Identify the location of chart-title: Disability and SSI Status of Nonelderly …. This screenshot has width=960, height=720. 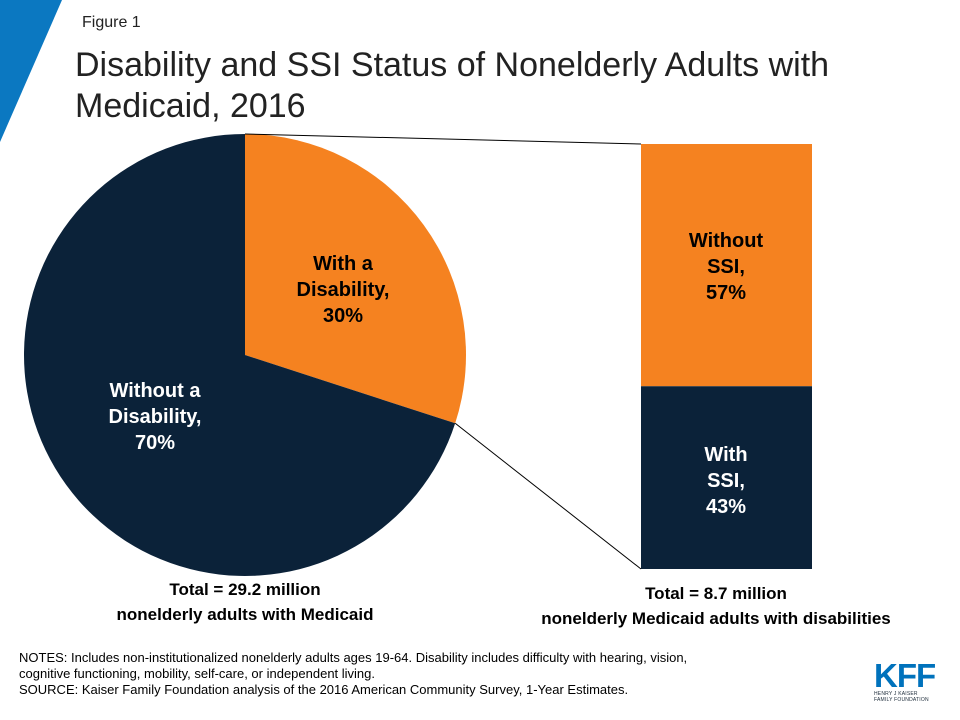
(452, 85).